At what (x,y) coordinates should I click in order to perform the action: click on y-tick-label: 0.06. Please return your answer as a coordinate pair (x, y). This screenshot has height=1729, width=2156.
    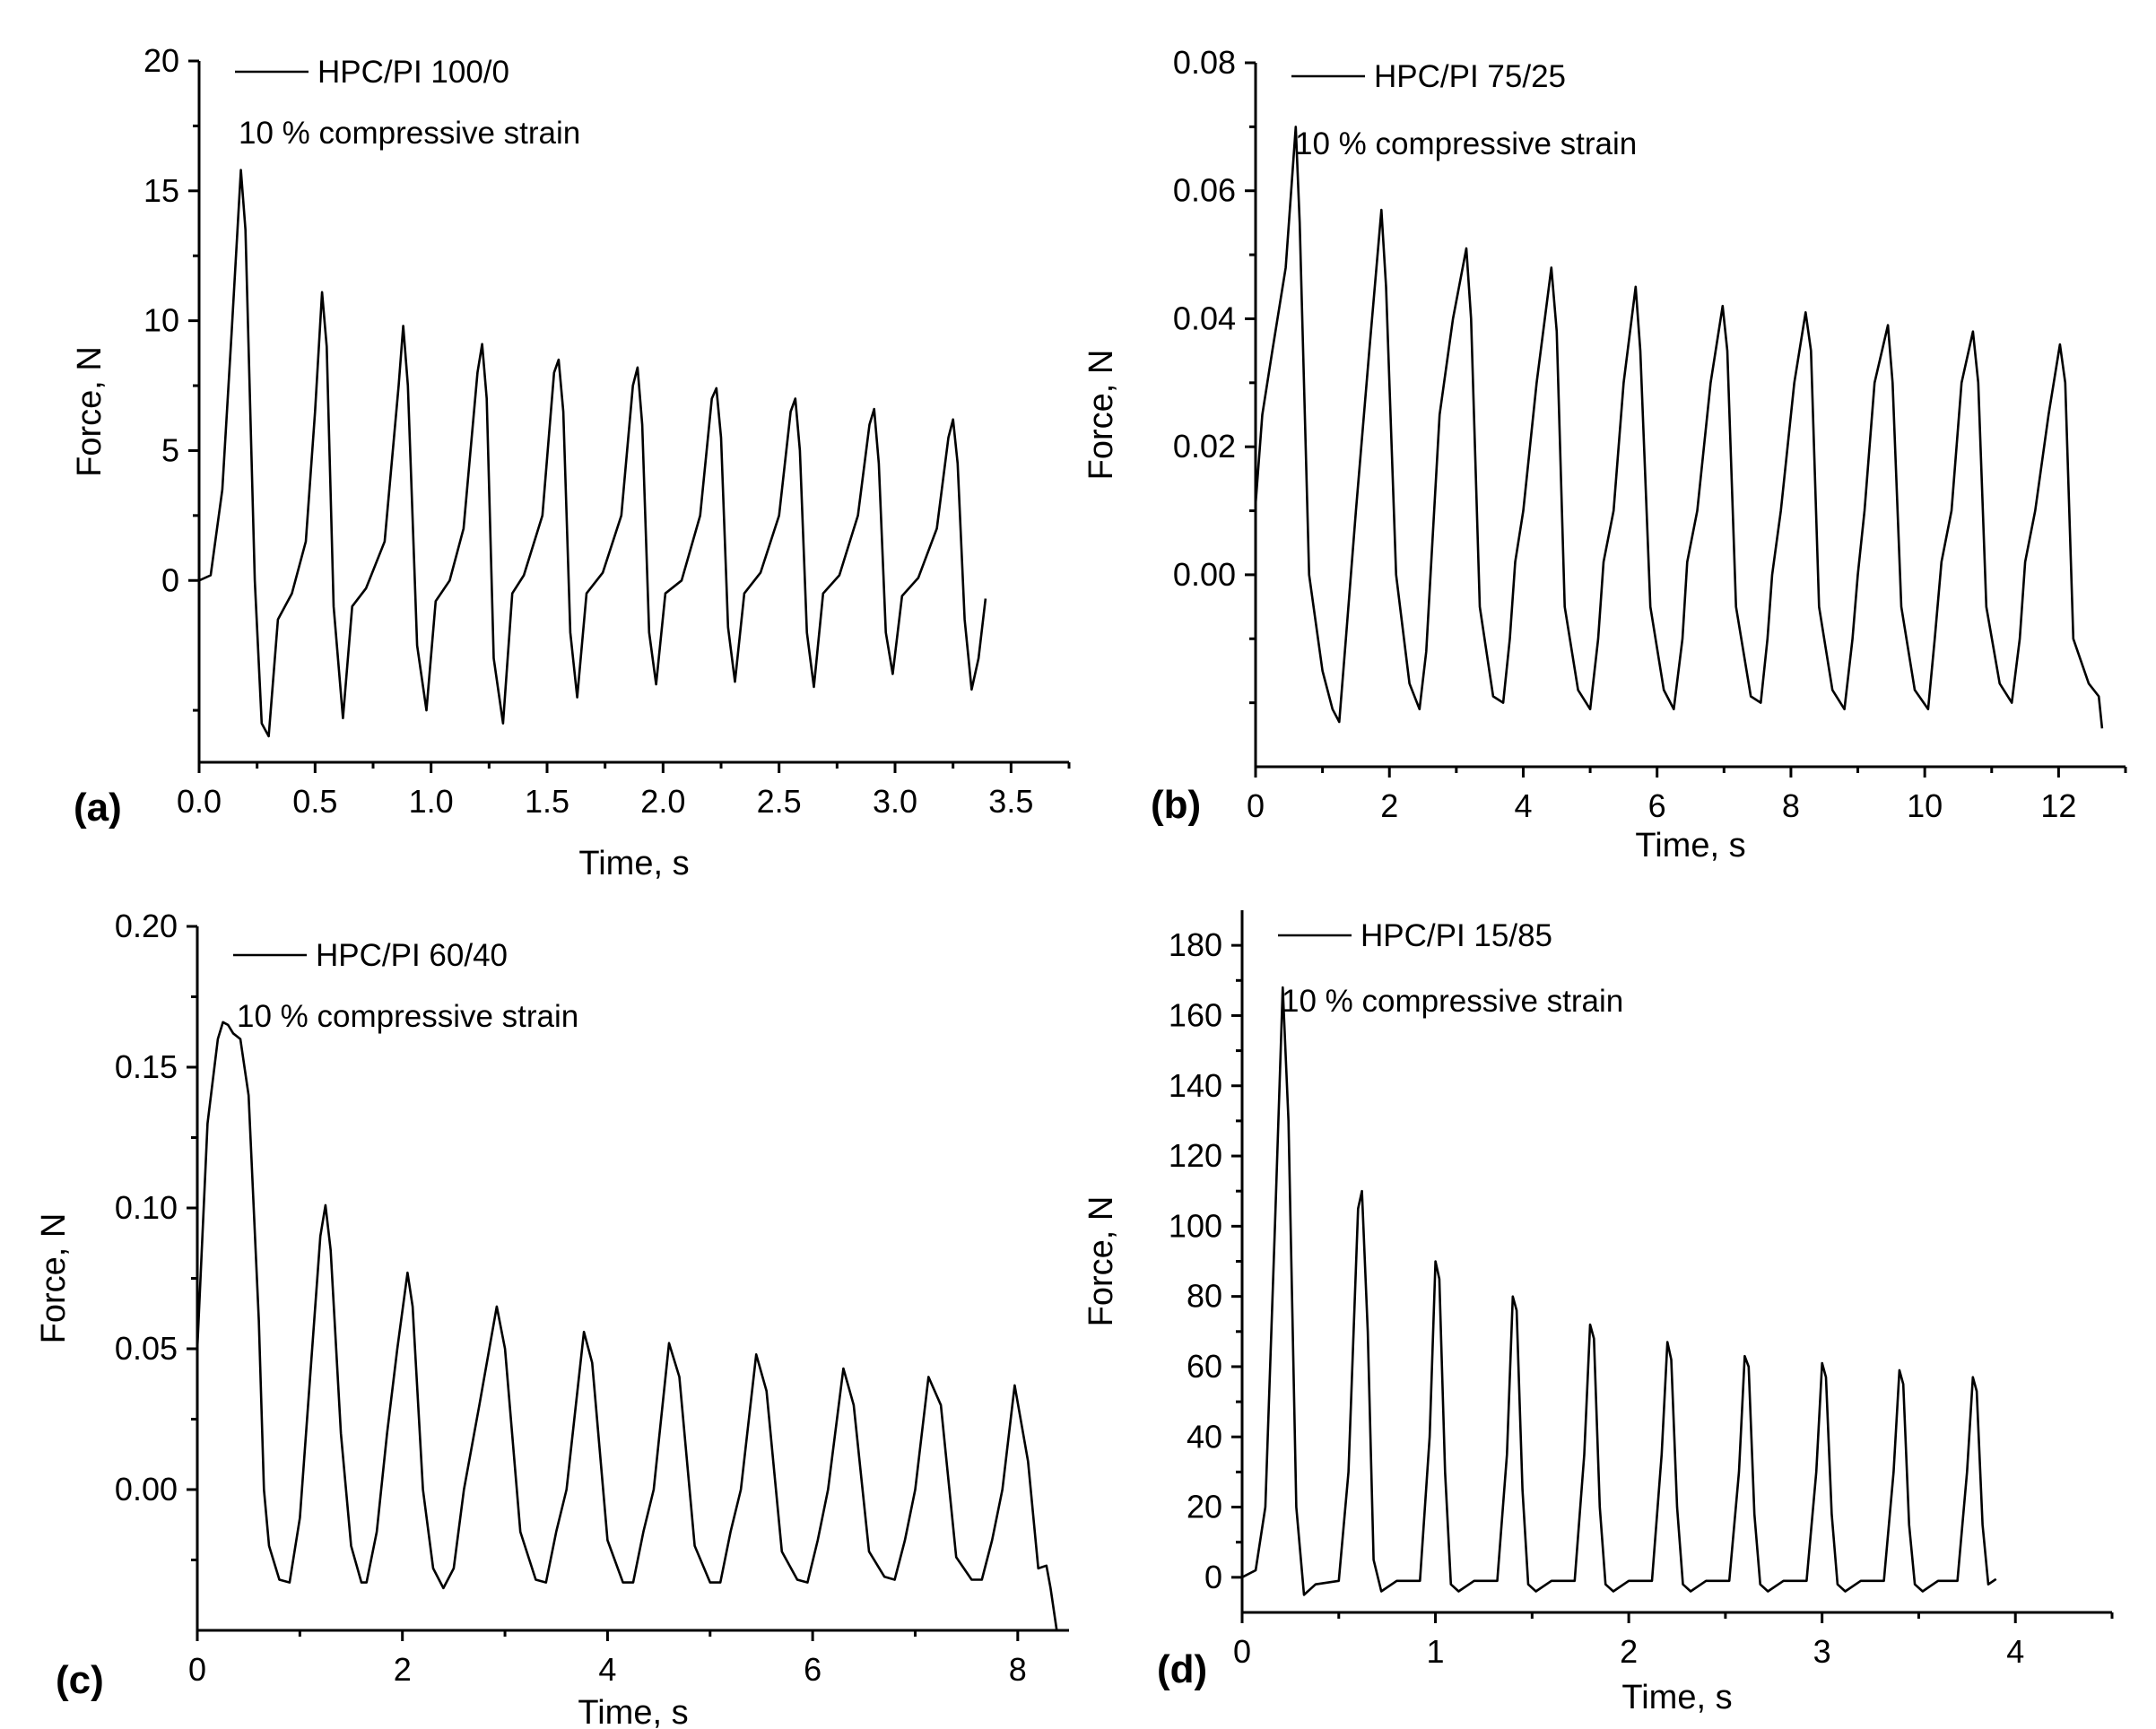
    Looking at the image, I should click on (1204, 190).